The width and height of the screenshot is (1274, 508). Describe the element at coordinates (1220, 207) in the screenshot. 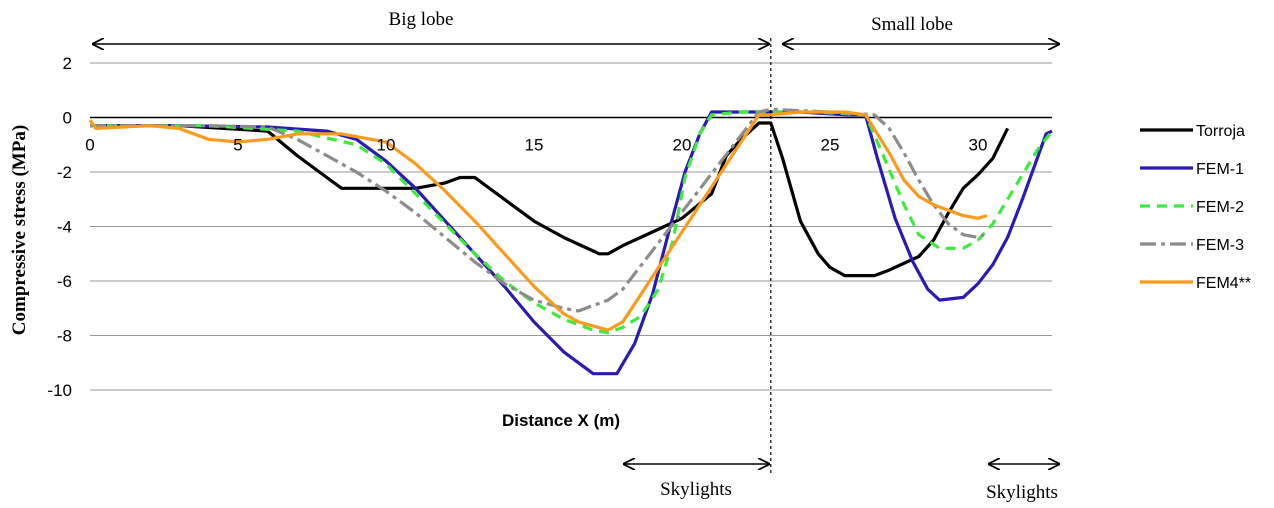

I see `legend-label: FEM-2` at that location.